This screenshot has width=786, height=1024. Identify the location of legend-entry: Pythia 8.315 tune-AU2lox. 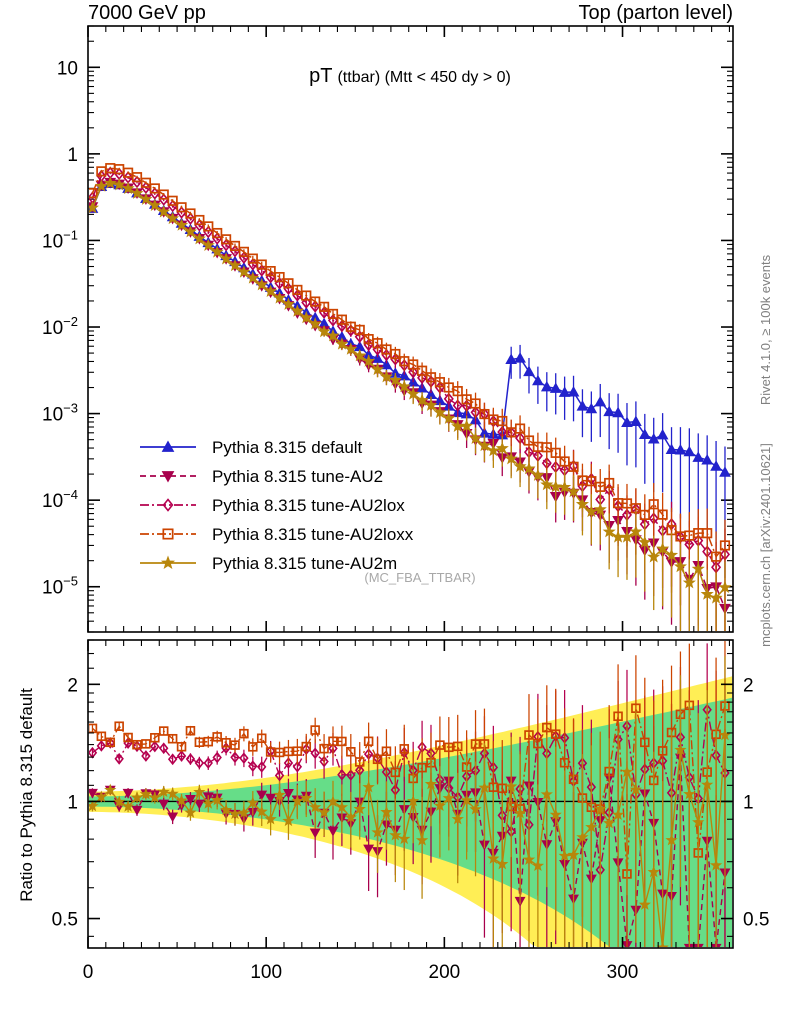
(272, 505).